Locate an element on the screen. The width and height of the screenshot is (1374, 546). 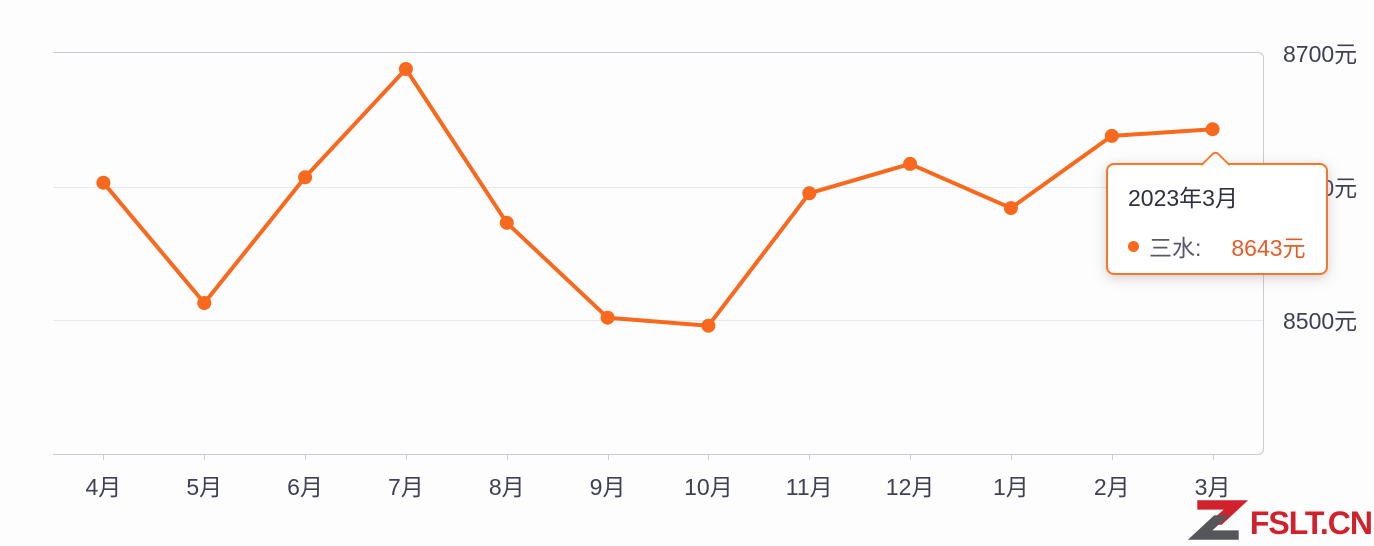
tooltip-series-row: 三水: 8643元 is located at coordinates (1220, 246).